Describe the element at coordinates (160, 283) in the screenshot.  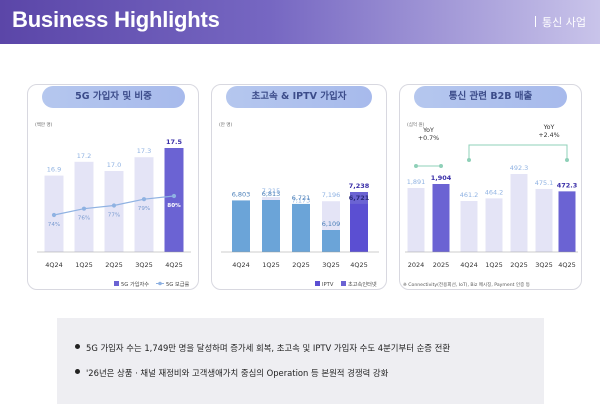
I see `legend-marker-penetration` at that location.